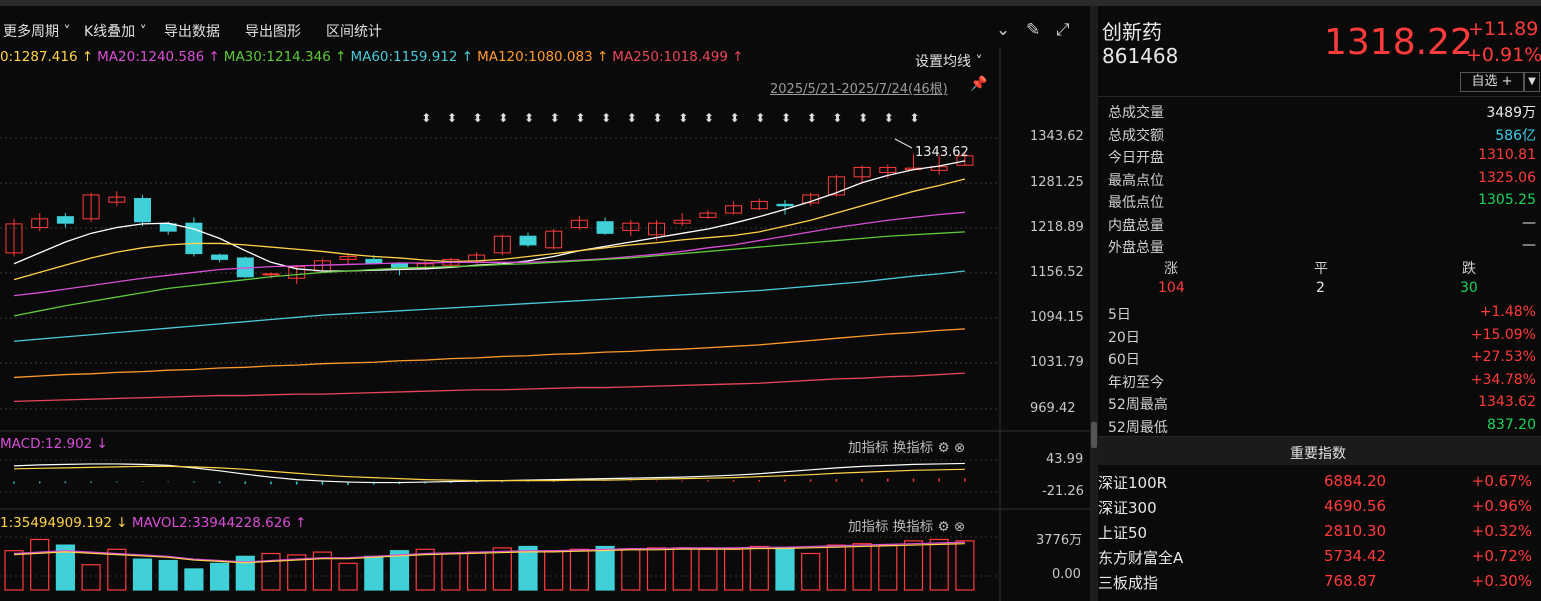 This screenshot has width=1541, height=601. I want to click on vol-controls: 加指标 换指标 ⚙ ⊗, so click(906, 525).